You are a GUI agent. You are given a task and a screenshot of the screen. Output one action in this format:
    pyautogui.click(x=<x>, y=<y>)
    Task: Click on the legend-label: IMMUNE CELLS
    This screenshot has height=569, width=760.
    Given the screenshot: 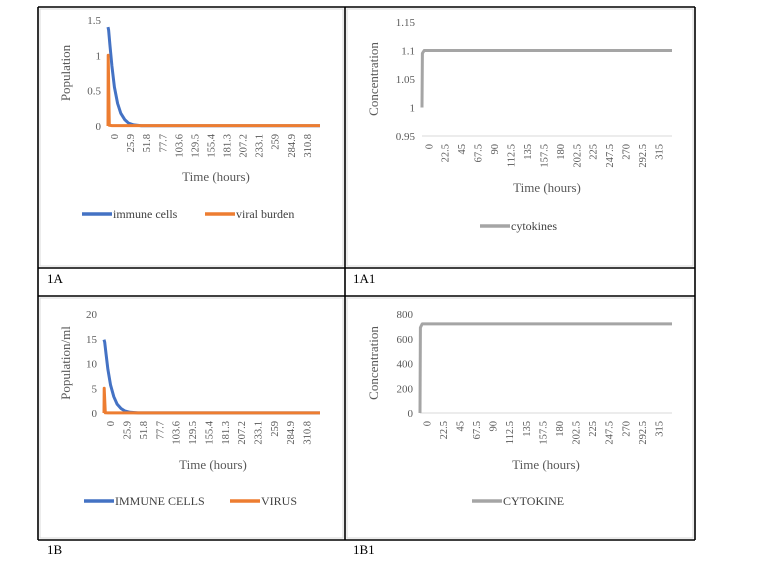 What is the action you would take?
    pyautogui.click(x=160, y=501)
    